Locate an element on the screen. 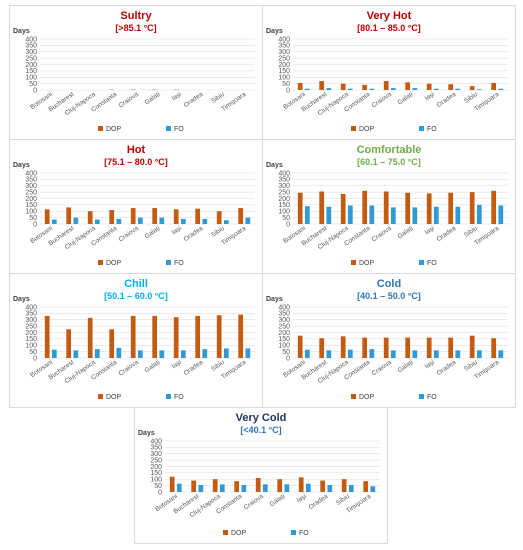 The width and height of the screenshot is (523, 550). bar-dop-cluj-napoca is located at coordinates (215, 485).